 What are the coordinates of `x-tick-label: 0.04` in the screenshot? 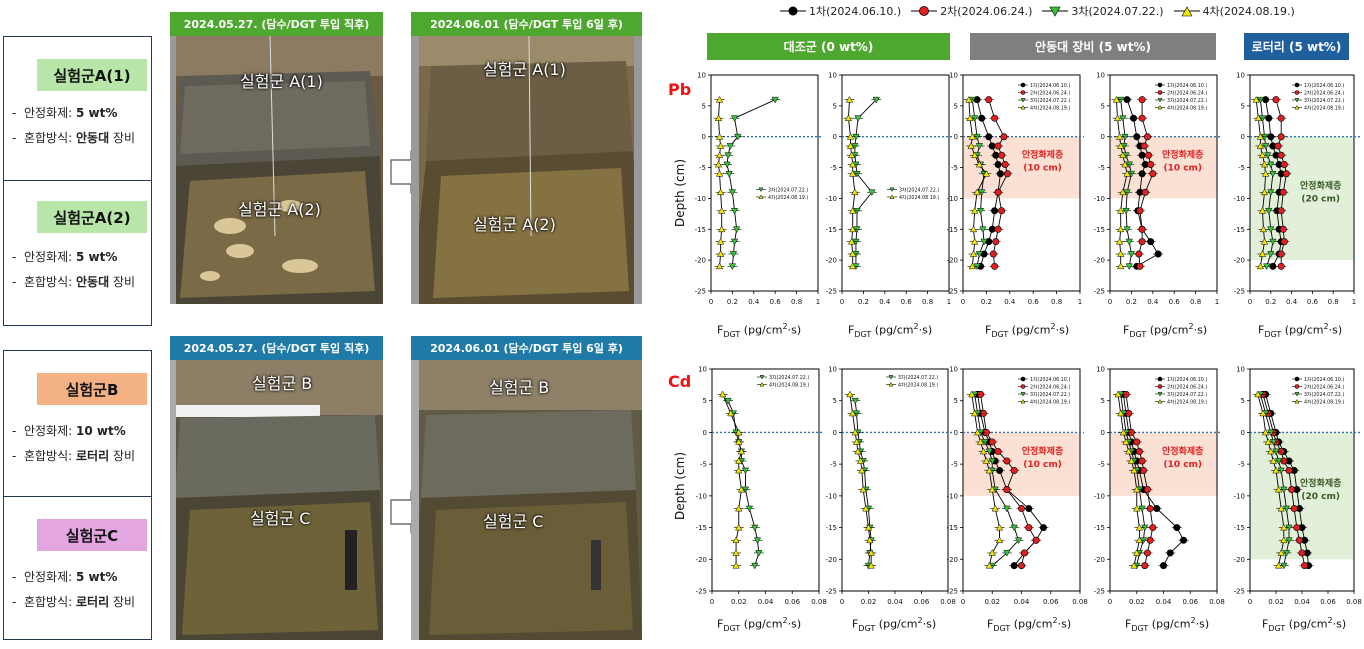 It's located at (1164, 602).